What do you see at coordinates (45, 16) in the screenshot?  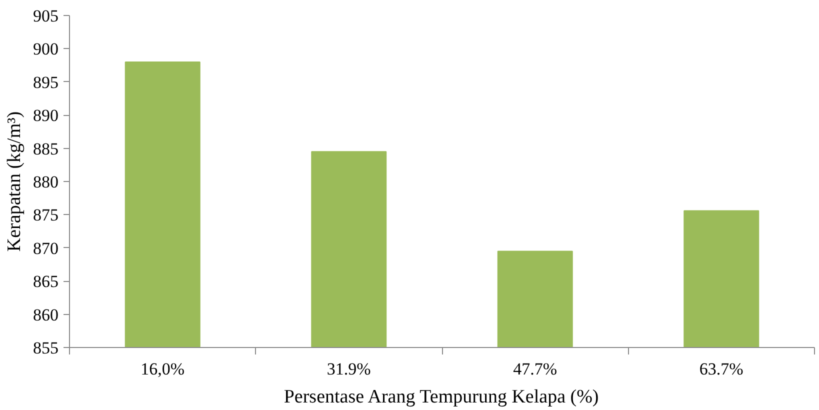 I see `y-tick-label: 905` at bounding box center [45, 16].